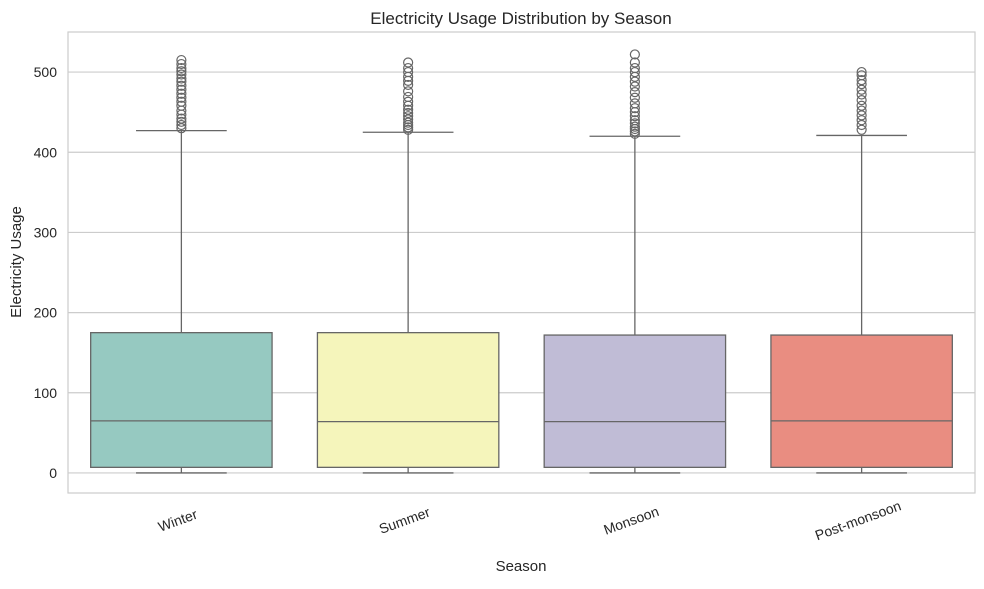 The image size is (984, 589). I want to click on y-axis-label: Electricity Usage, so click(16, 262).